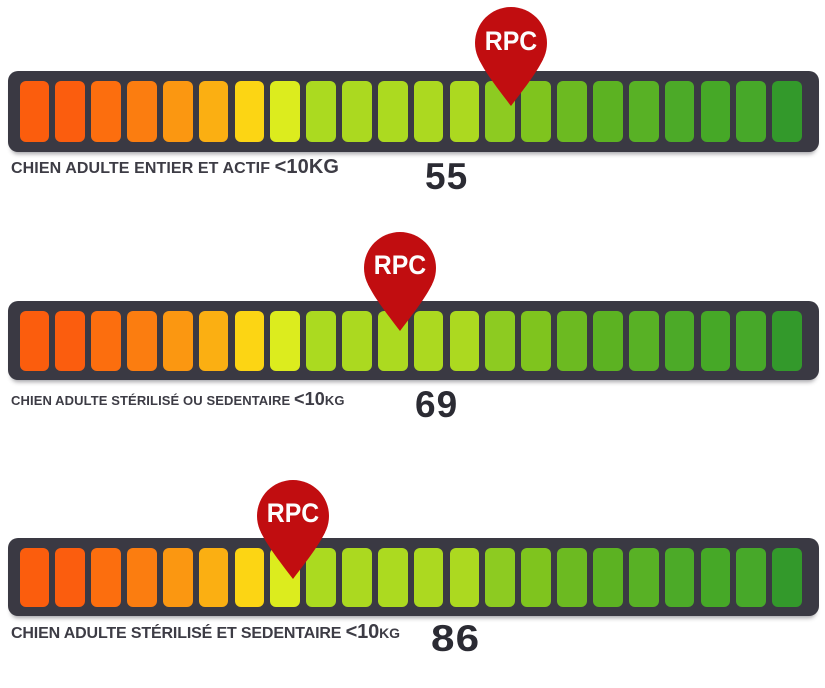  Describe the element at coordinates (178, 634) in the screenshot. I see `gauge-label-text: CHIEN ADULTE STÉRILISÉ ET SEDENTAIRE` at that location.